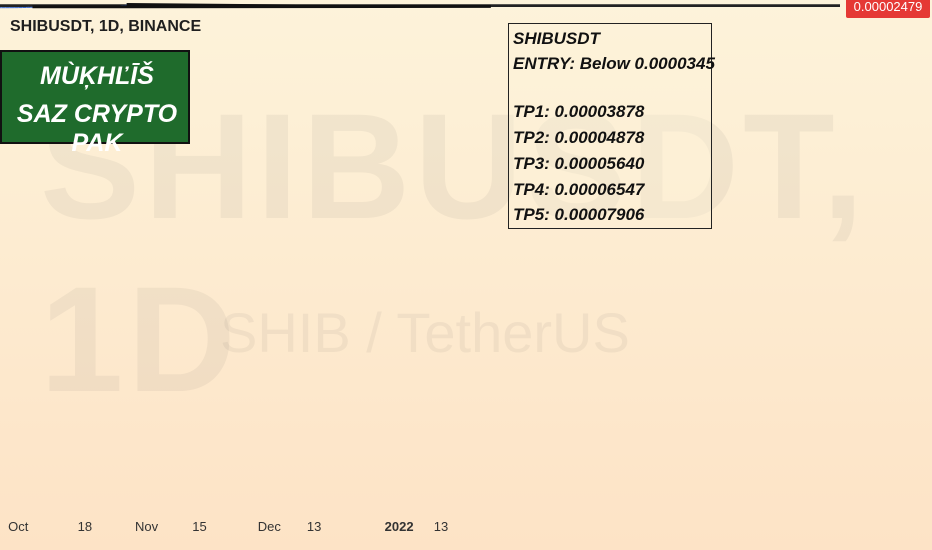 The image size is (932, 550). I want to click on info-title: SHIBUSDT, so click(556, 38).